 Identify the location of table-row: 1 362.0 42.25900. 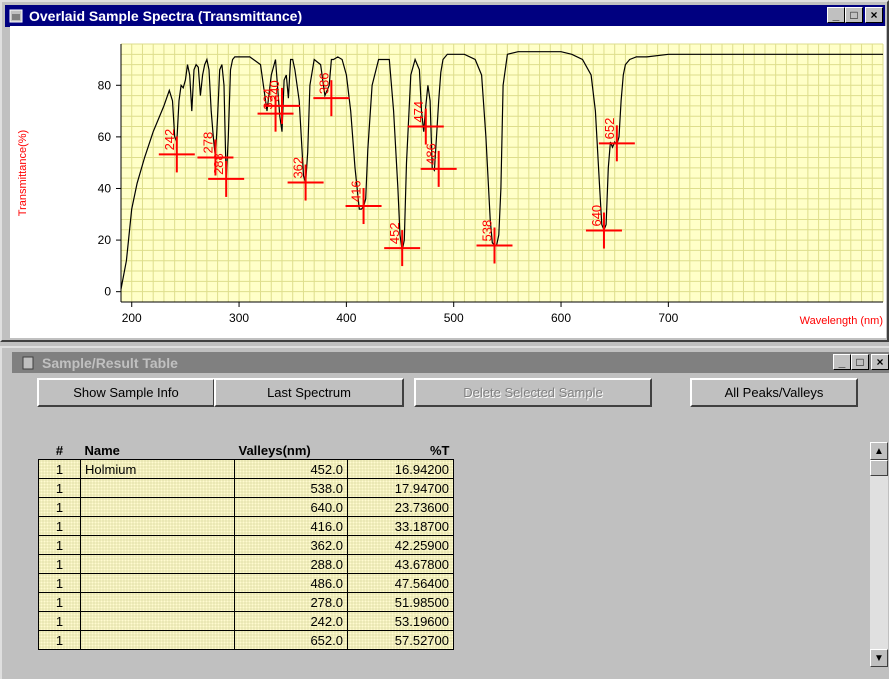
(246, 545).